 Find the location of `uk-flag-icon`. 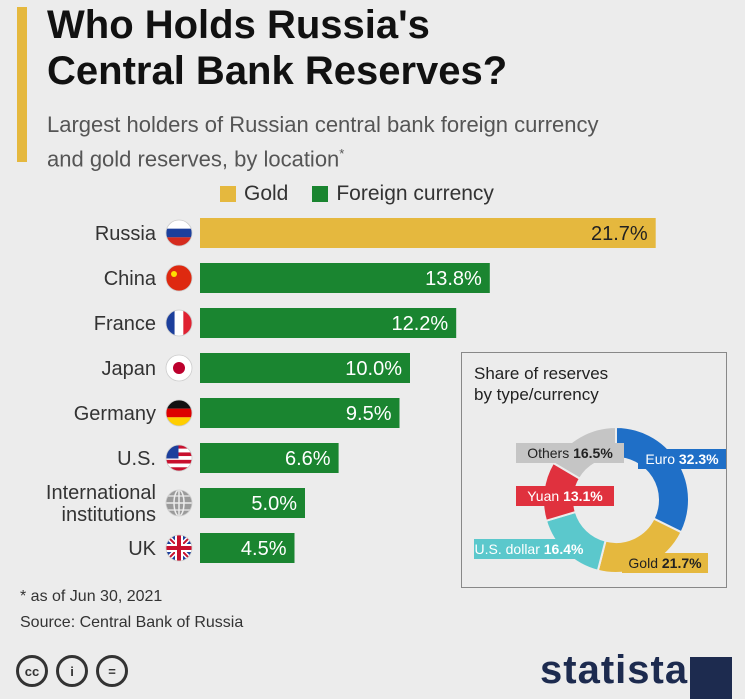

uk-flag-icon is located at coordinates (179, 548).